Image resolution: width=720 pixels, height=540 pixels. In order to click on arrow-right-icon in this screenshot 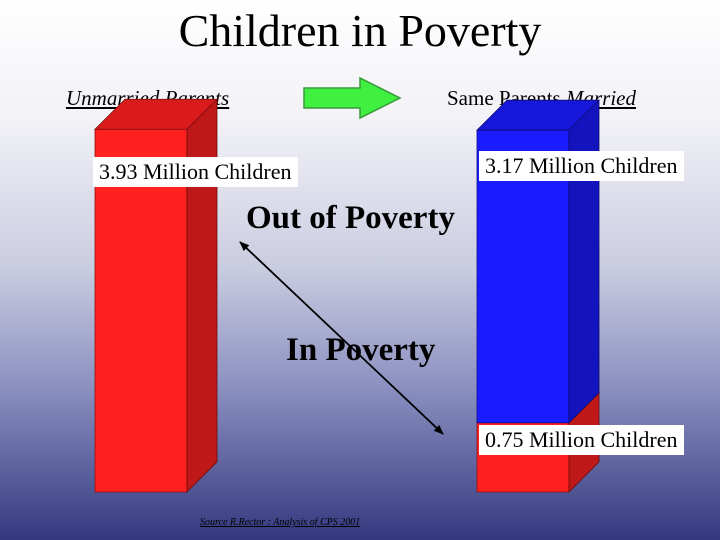, I will do `click(352, 98)`.